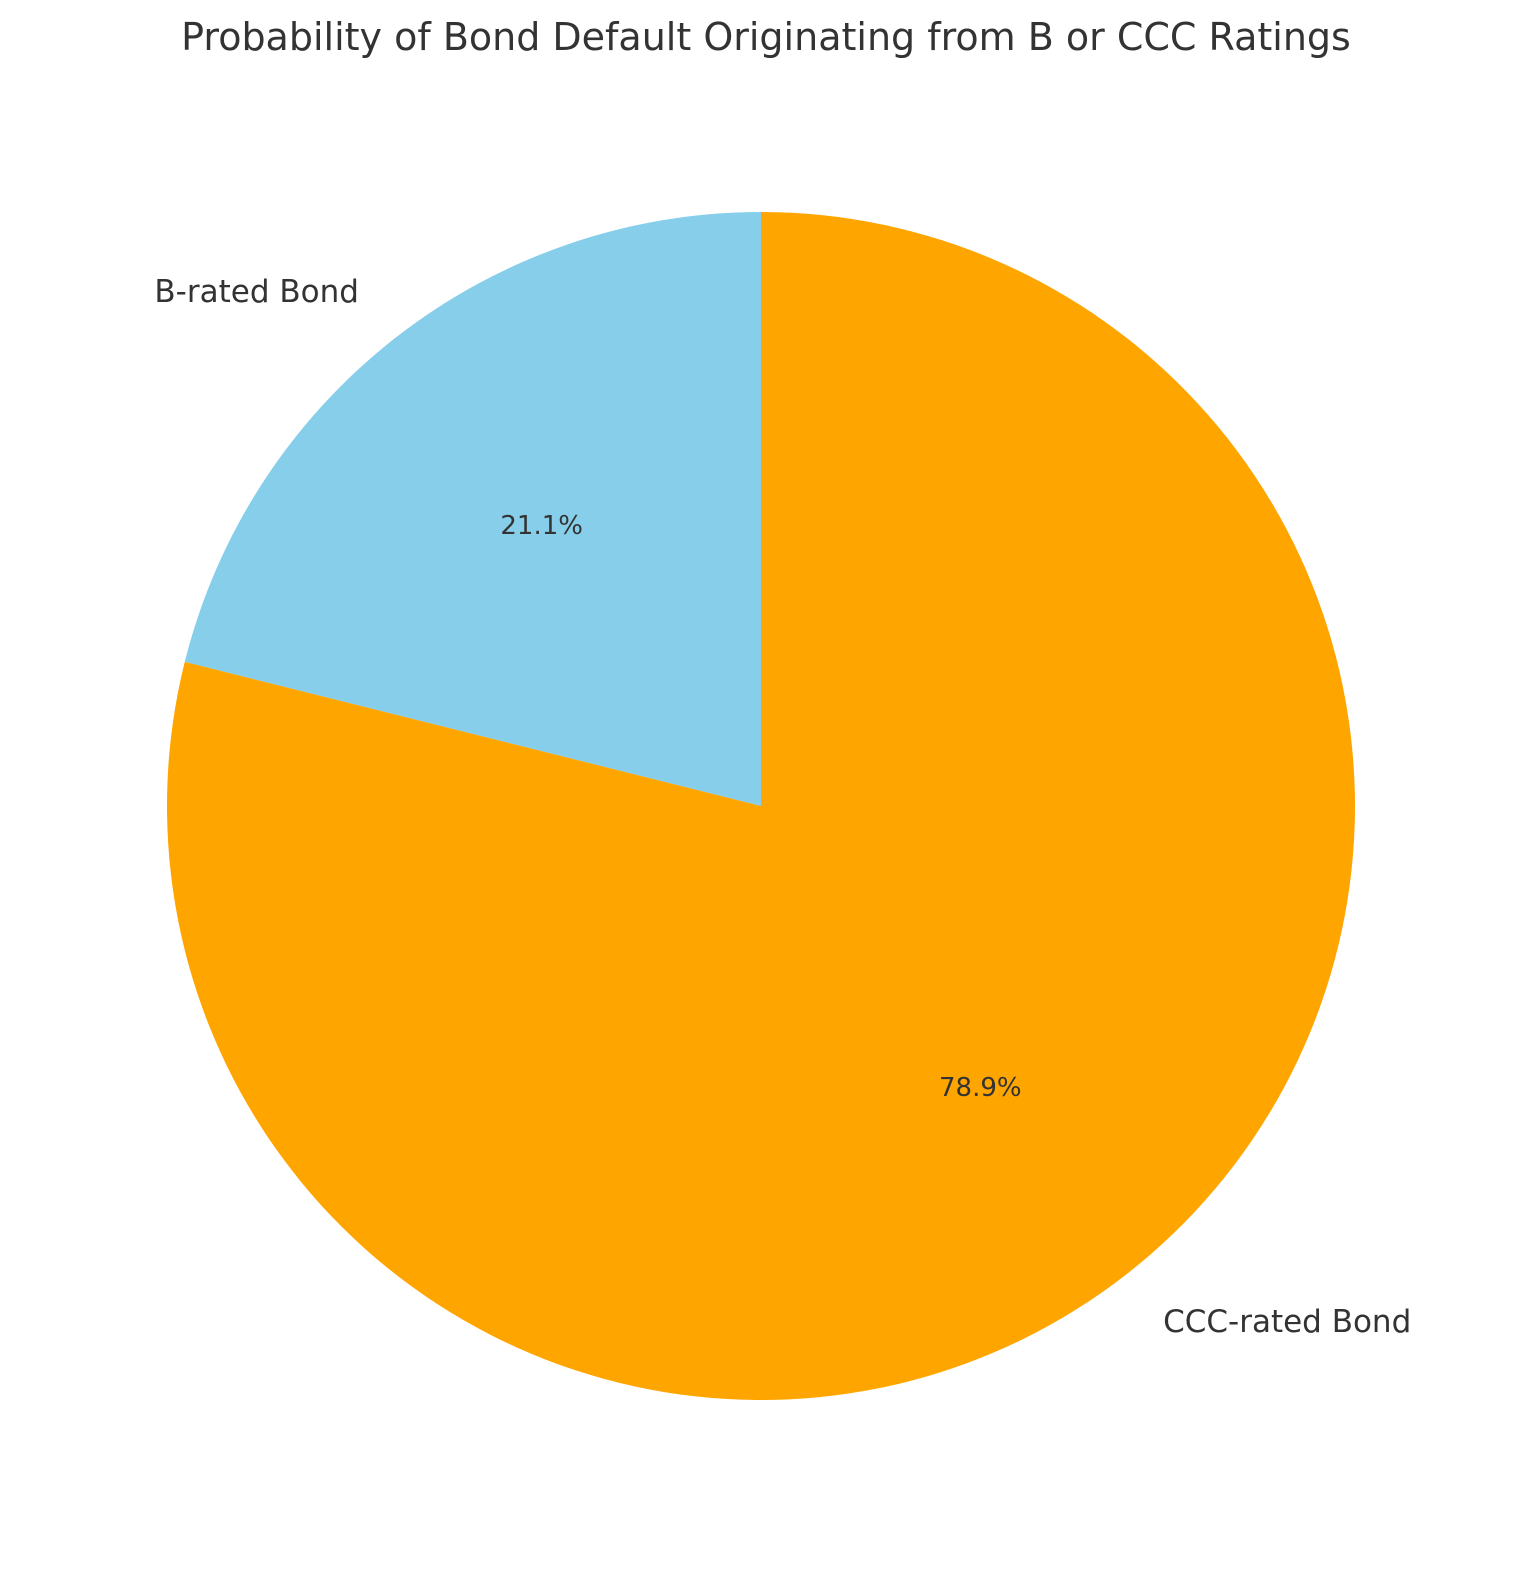  I want to click on slice-pct-label-1: 21.1%, so click(541, 526).